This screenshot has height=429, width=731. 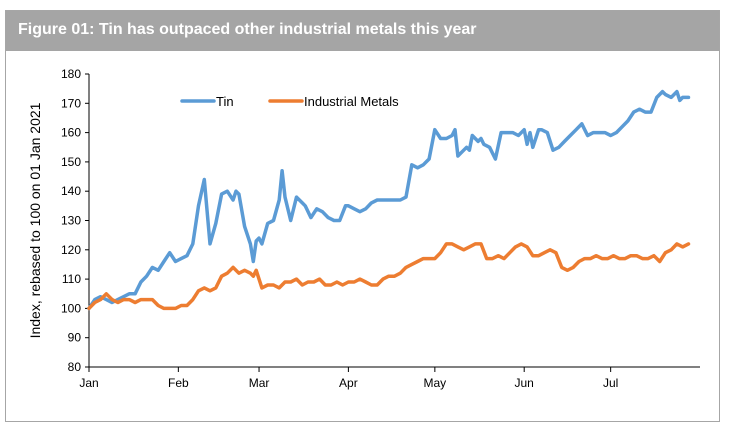 I want to click on y-tick-label: 160, so click(x=71, y=133).